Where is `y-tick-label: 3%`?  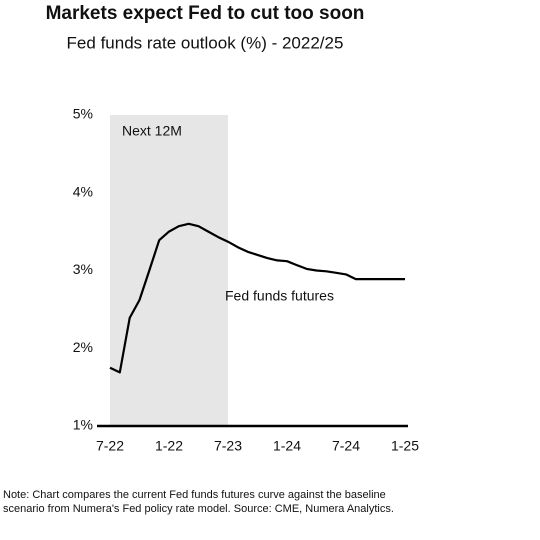 y-tick-label: 3% is located at coordinates (83, 269).